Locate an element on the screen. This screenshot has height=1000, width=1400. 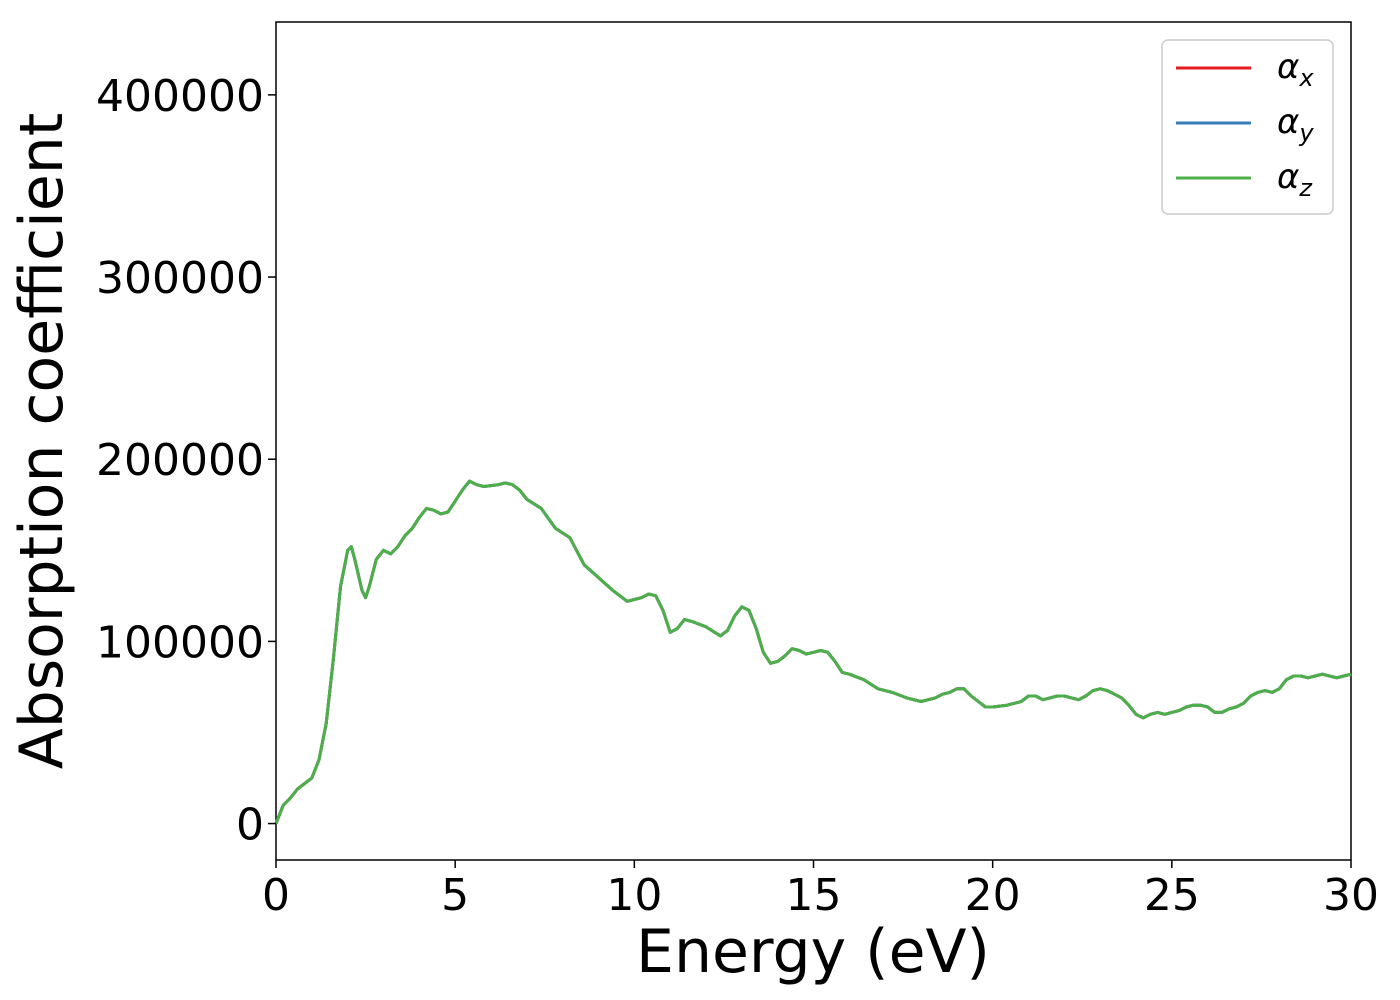
y-tick-label: 0 is located at coordinates (250, 825).